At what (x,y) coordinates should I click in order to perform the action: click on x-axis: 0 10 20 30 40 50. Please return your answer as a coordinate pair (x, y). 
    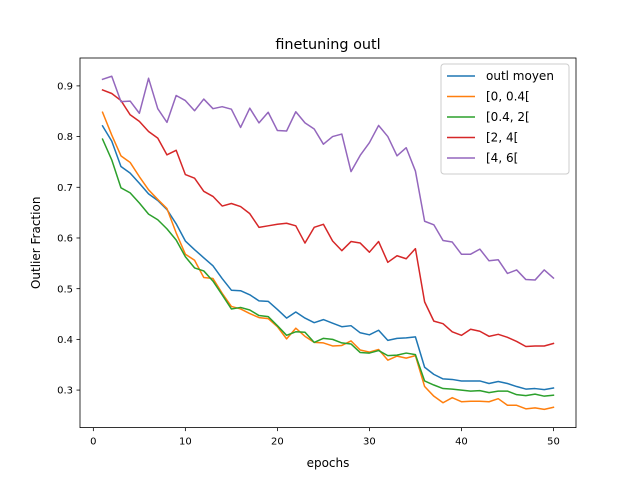
    Looking at the image, I should click on (325, 437).